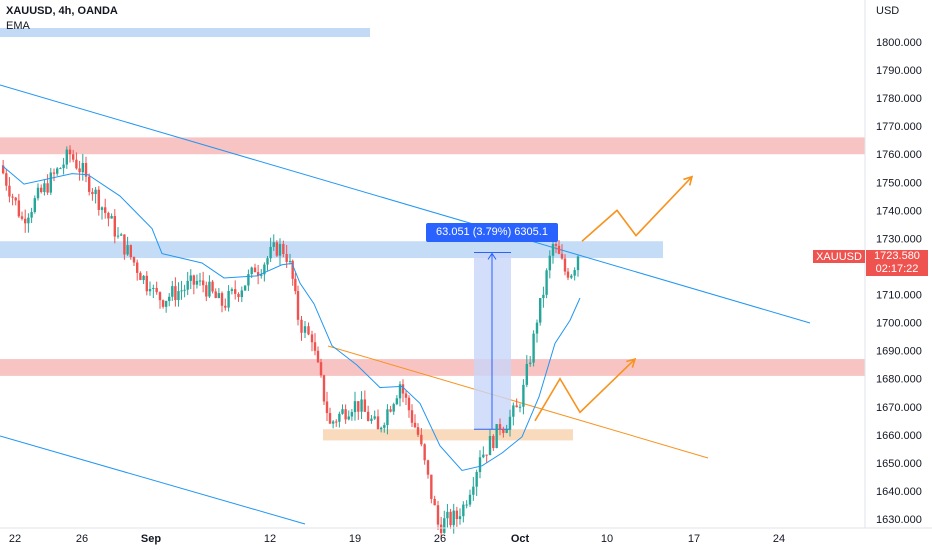  Describe the element at coordinates (492, 340) in the screenshot. I see `measure-layer` at that location.